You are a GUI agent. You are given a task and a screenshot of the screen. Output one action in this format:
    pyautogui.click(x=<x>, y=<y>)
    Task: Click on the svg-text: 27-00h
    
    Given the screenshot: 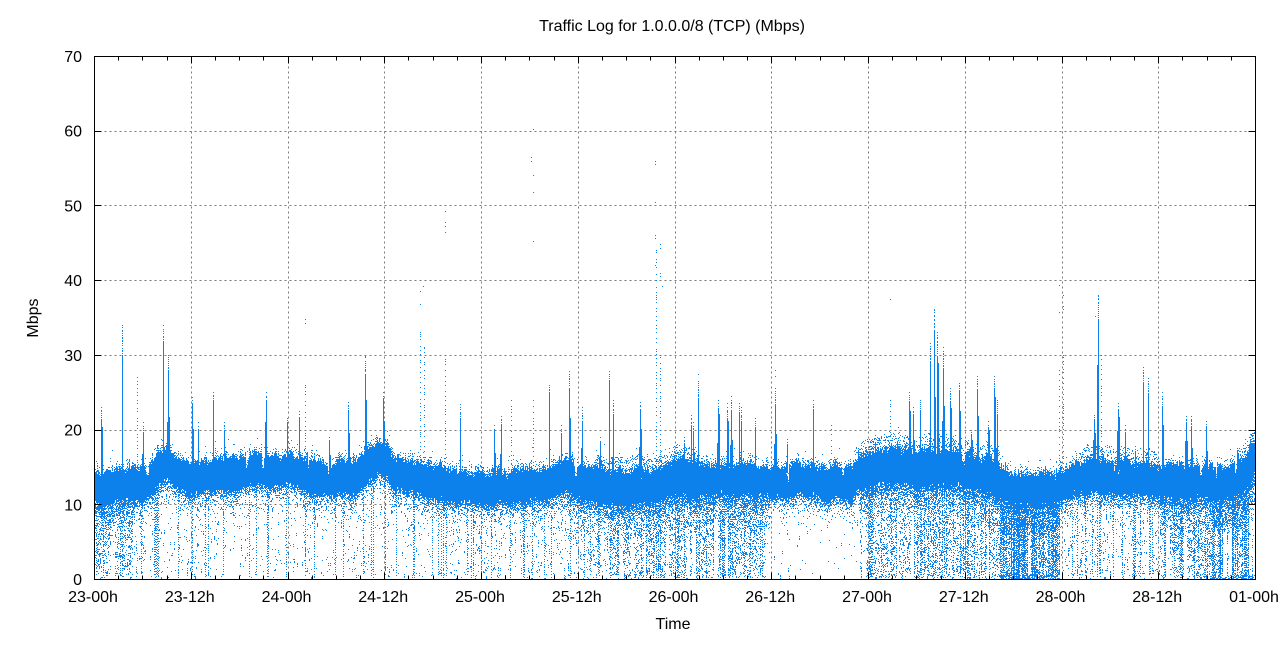 What is the action you would take?
    pyautogui.click(x=867, y=597)
    